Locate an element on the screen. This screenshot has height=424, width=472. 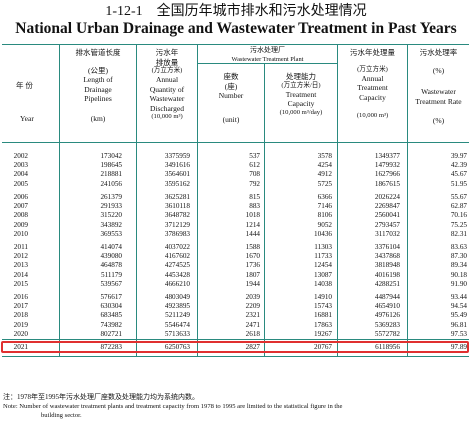
table-treatment-rate-cell: 42.39 is located at coordinates (458, 165).